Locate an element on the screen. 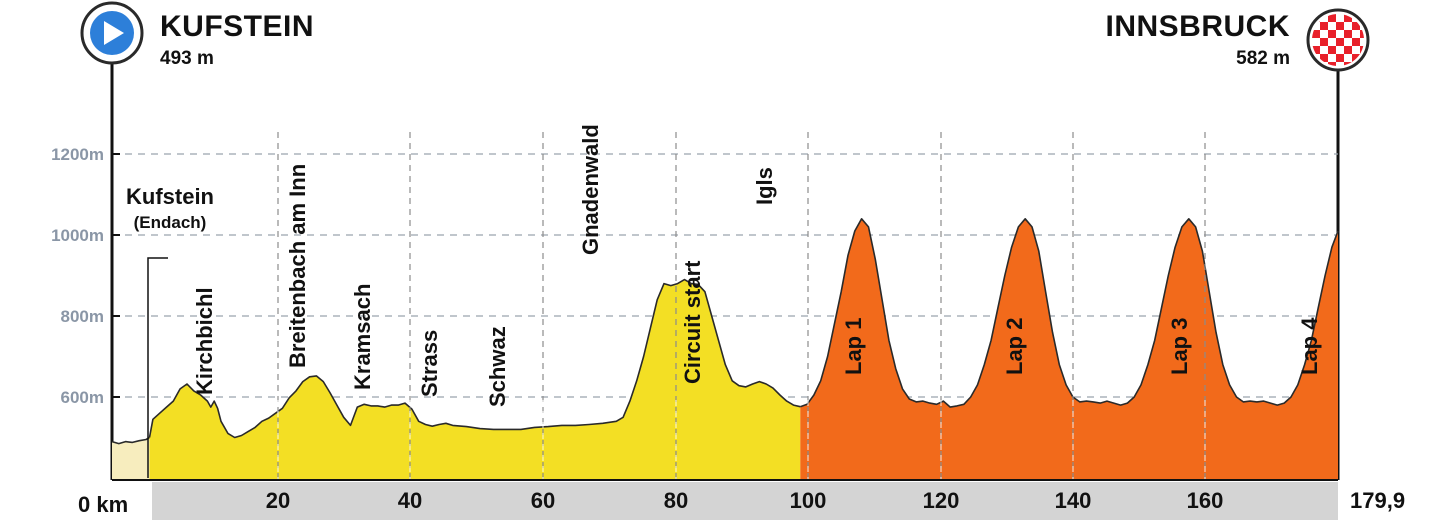 This screenshot has height=523, width=1440. finish-city-name: INNSBRUCK is located at coordinates (1198, 26).